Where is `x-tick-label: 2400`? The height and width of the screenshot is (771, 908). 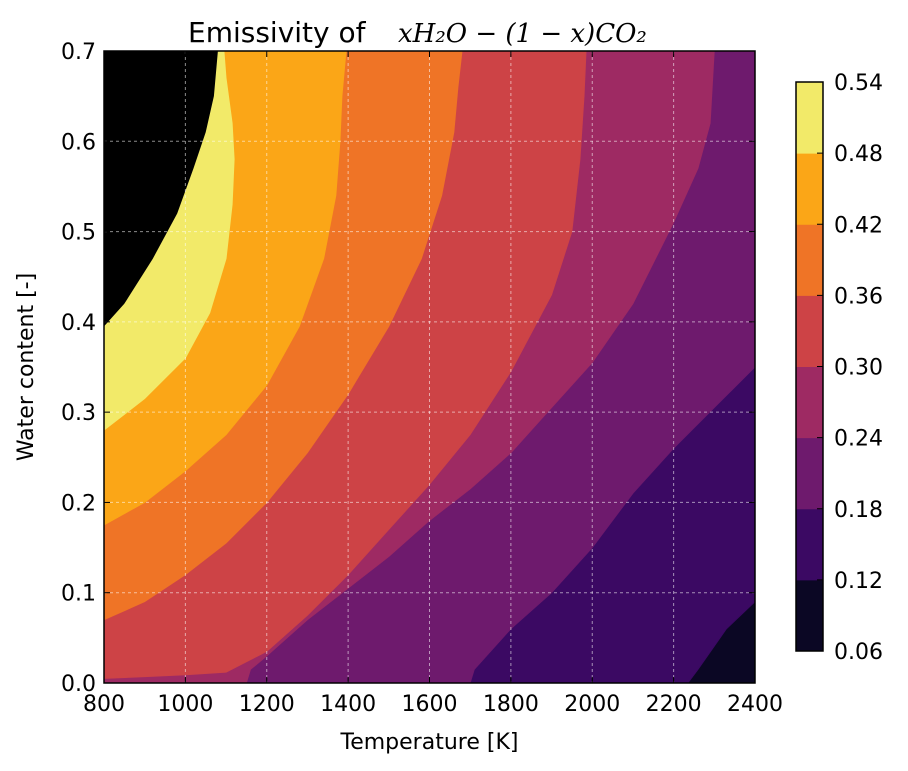 x-tick-label: 2400 is located at coordinates (755, 704).